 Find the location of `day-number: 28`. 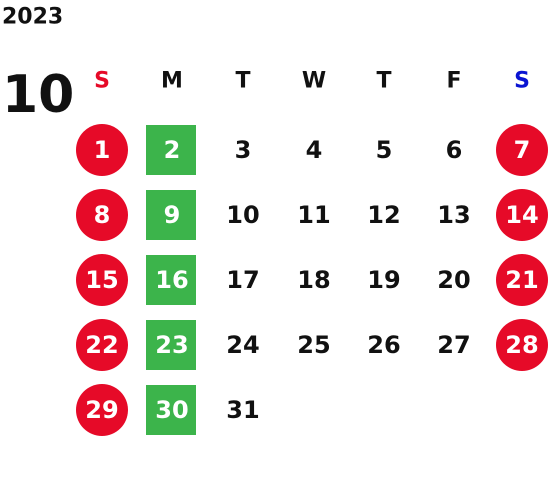

day-number: 28 is located at coordinates (521, 345).